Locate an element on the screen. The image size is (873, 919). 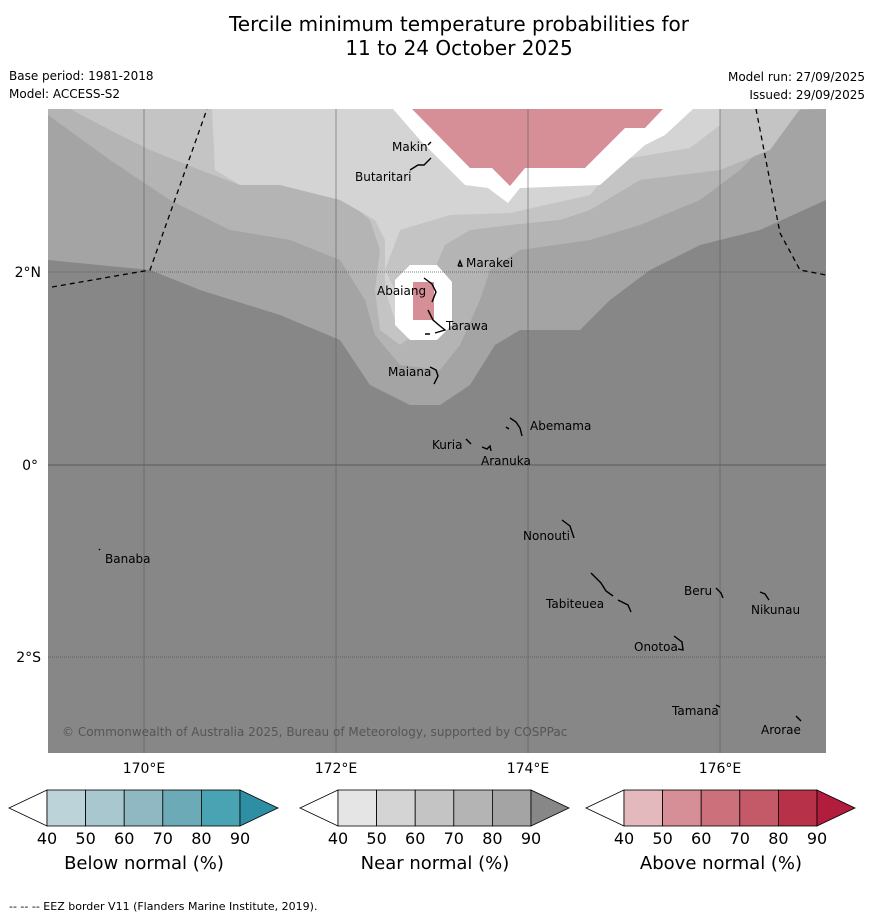
legend-area: 40 50 60 70 80 90 40 50 60 70 80 90 40 50 60 70 80 90 is located at coordinates (432, 818).